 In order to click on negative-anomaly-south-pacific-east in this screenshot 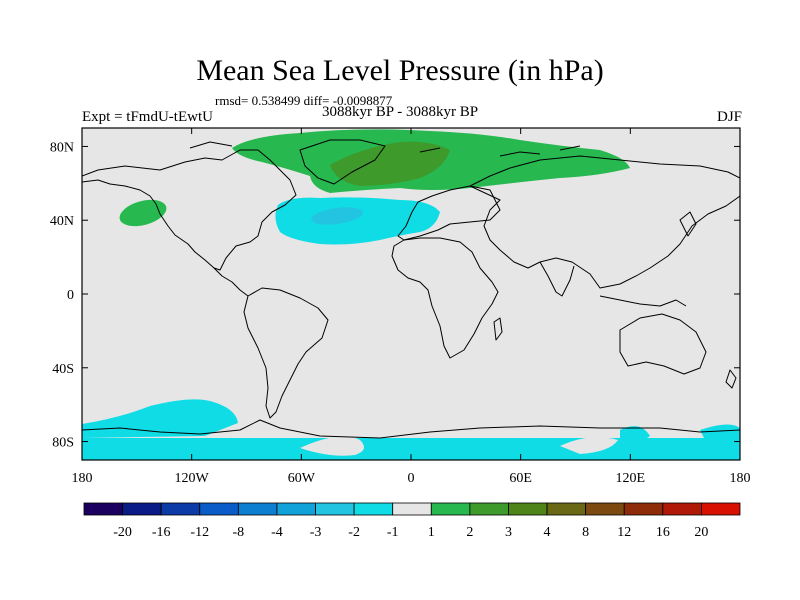, I will do `click(720, 432)`.